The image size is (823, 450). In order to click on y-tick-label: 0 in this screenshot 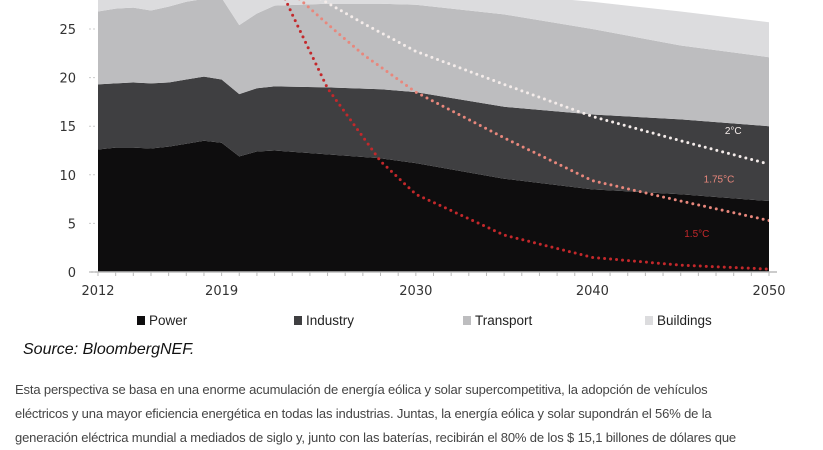, I will do `click(72, 273)`.